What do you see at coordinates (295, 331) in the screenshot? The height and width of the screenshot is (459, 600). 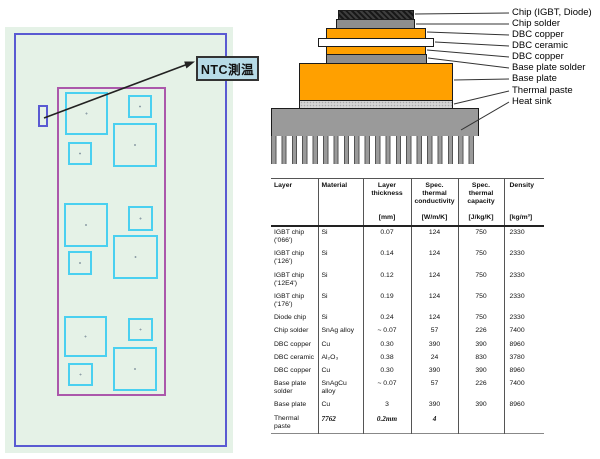 I see `table-cell: Chip solder` at bounding box center [295, 331].